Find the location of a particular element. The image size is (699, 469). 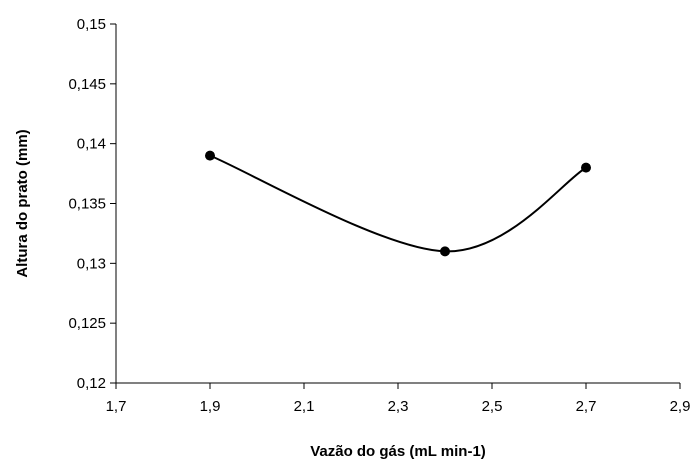

x-tick-label: 1,9 is located at coordinates (210, 406).